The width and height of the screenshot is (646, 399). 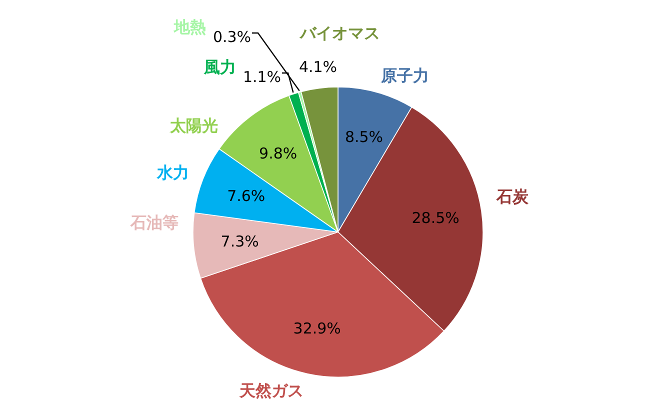 I want to click on slice-label: 風力, so click(x=219, y=67).